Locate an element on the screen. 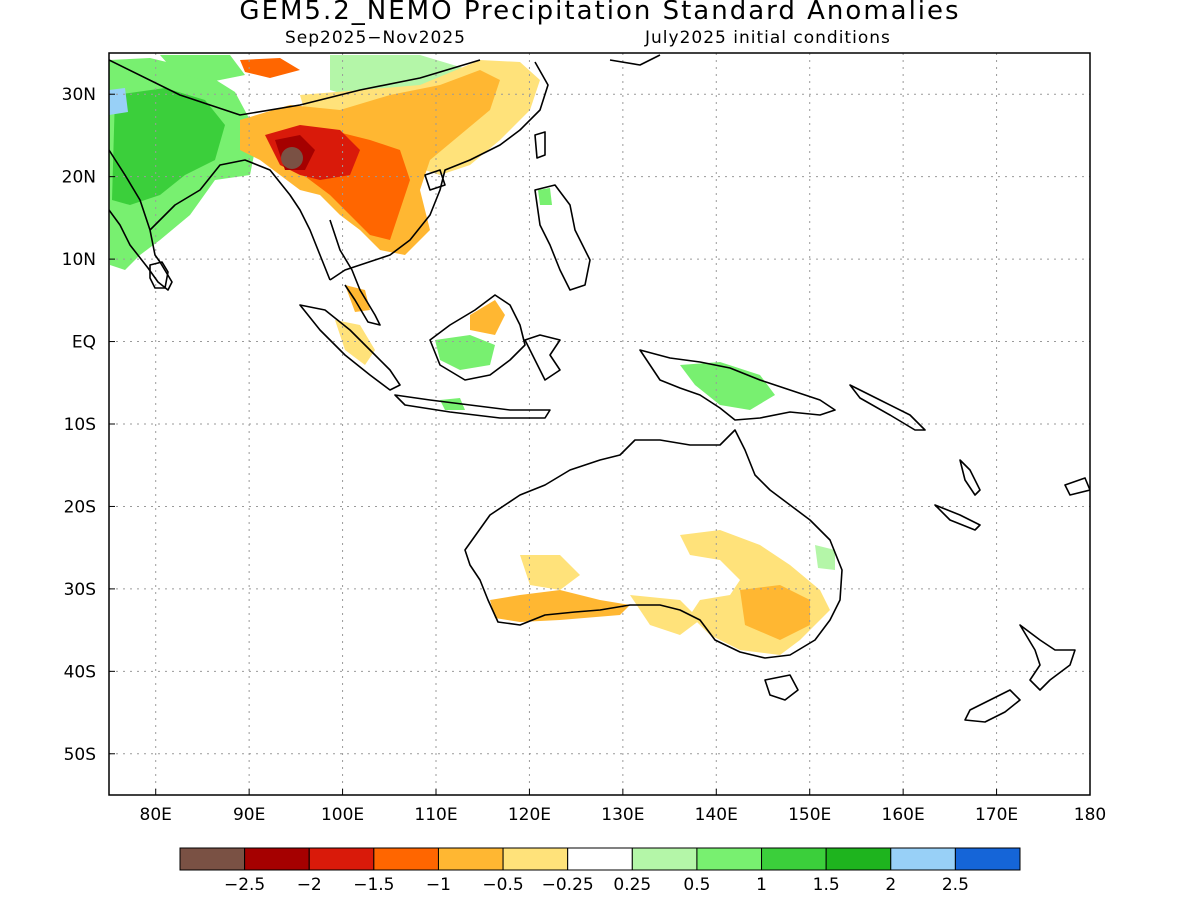 The image size is (1200, 900). season-subtitle: Sep2025−Nov2025 is located at coordinates (375, 38).